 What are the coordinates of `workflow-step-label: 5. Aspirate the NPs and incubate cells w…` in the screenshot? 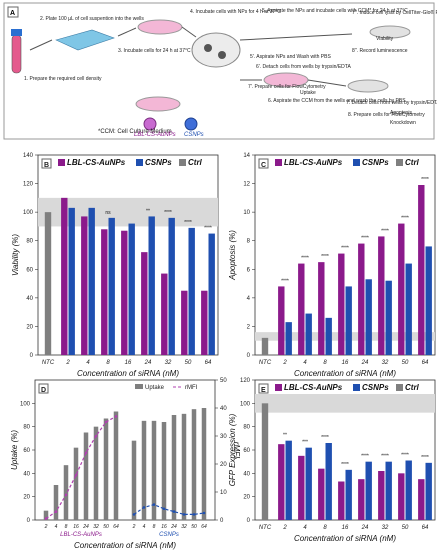 It's located at (335, 11).